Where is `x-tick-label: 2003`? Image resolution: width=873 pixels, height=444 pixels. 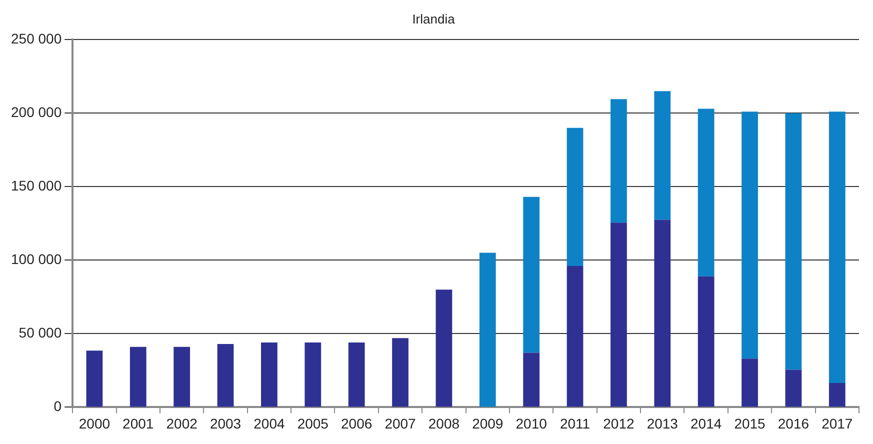 x-tick-label: 2003 is located at coordinates (226, 423).